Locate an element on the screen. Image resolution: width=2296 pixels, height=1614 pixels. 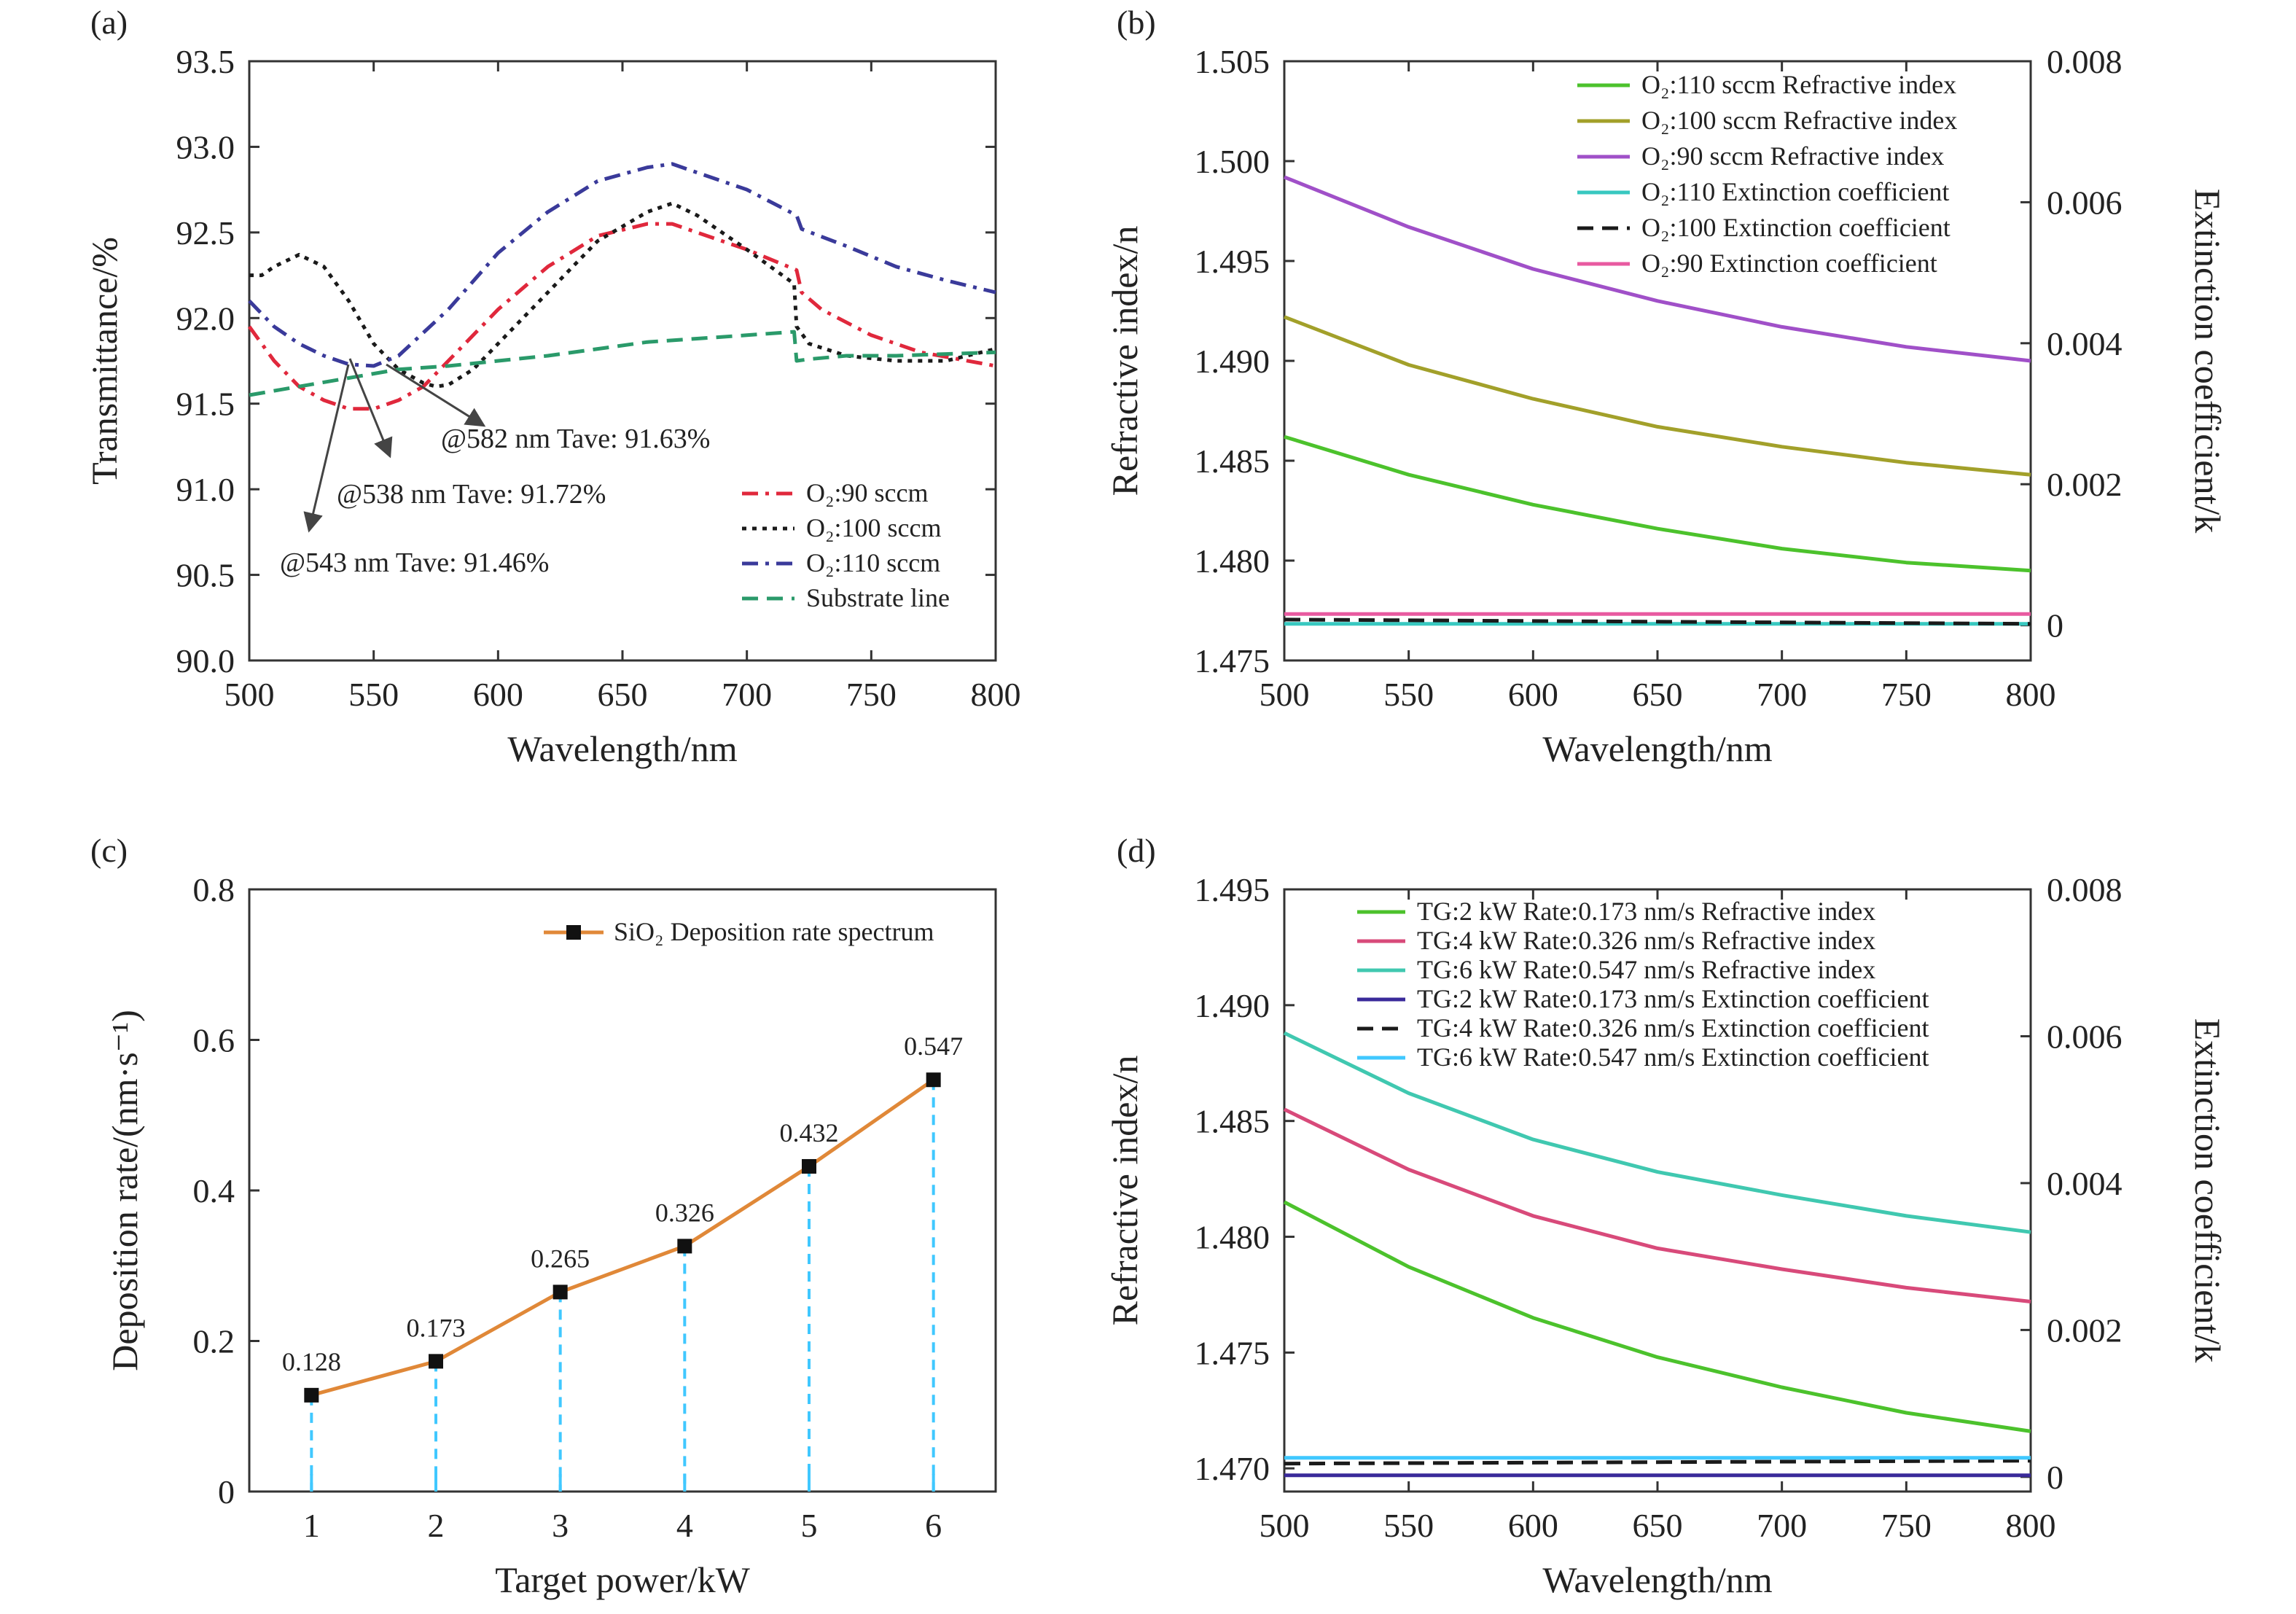
x-tick-label: 3 is located at coordinates (560, 1526).